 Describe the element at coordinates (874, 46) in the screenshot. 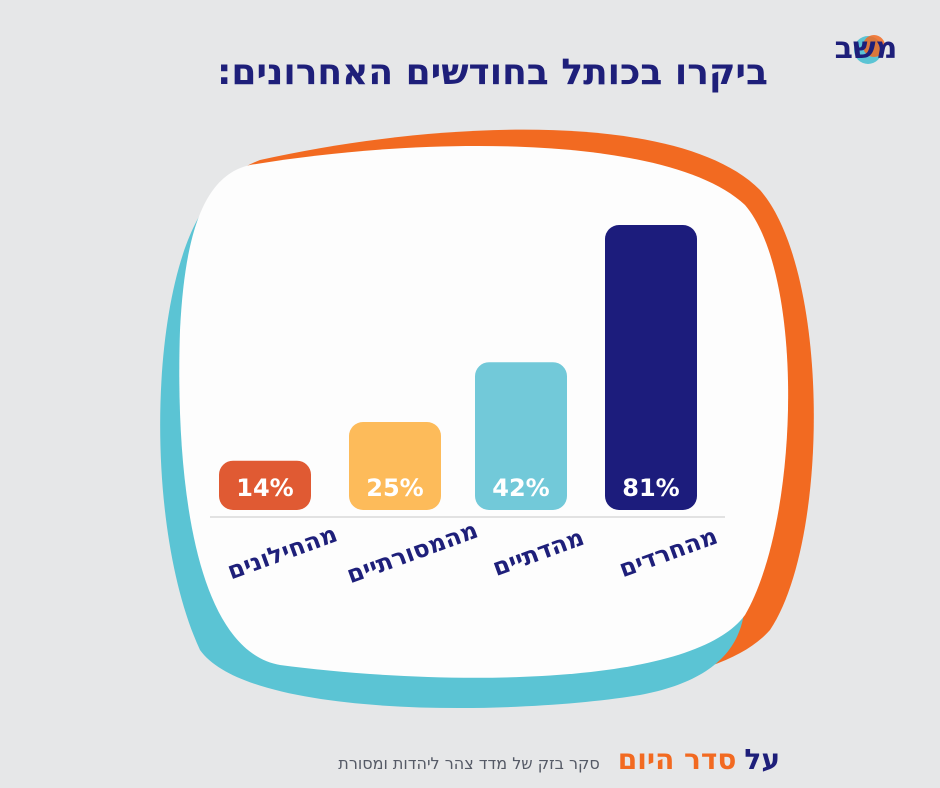

I see `logo-orange-circle` at that location.